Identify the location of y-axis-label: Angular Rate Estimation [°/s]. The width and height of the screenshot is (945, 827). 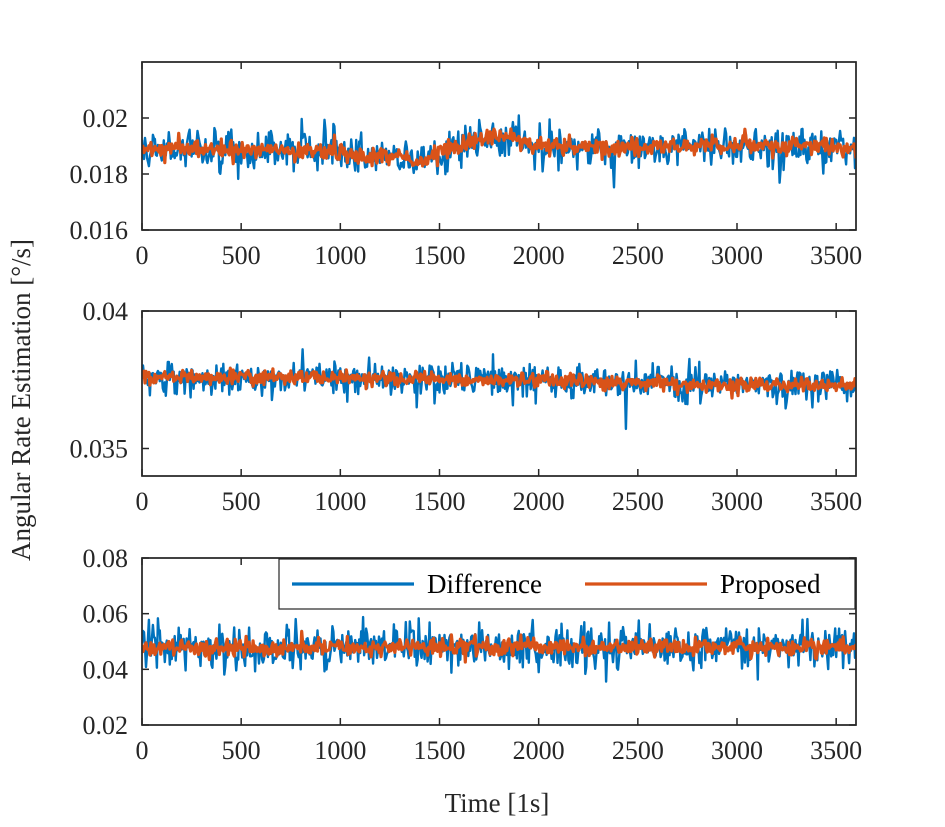
(21, 400).